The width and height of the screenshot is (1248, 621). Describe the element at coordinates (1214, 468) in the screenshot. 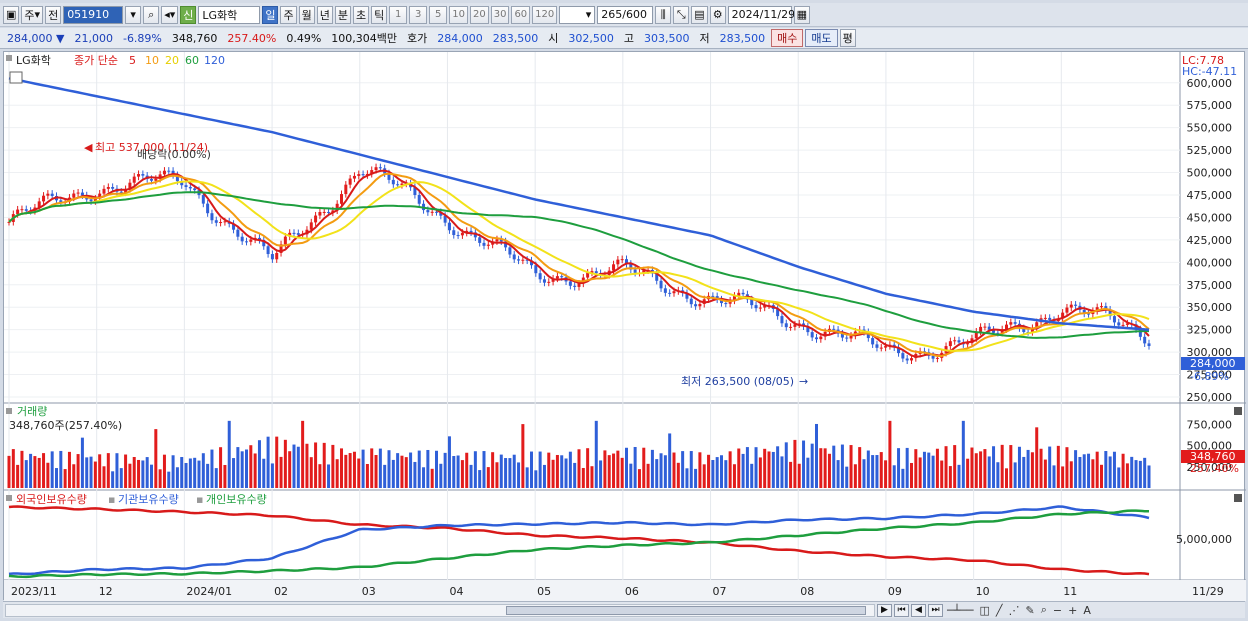

I see `current-volume-pct: 257.40%` at that location.